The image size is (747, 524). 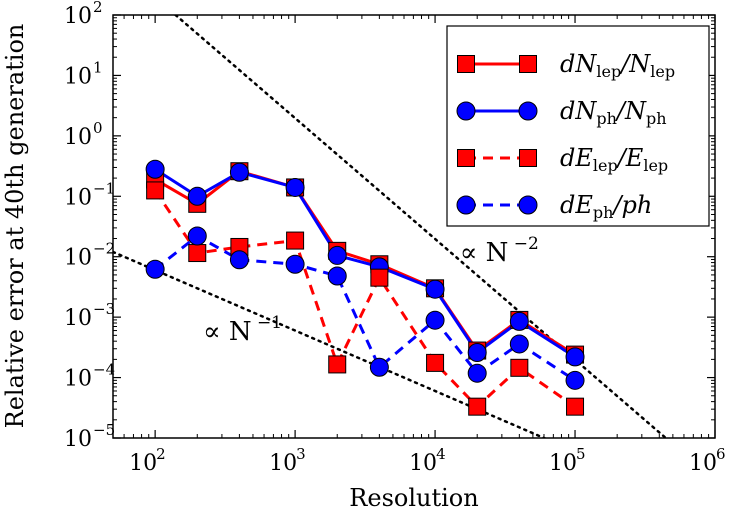 I want to click on y-axis-title: Relative error at 40th generation, so click(x=15, y=226).